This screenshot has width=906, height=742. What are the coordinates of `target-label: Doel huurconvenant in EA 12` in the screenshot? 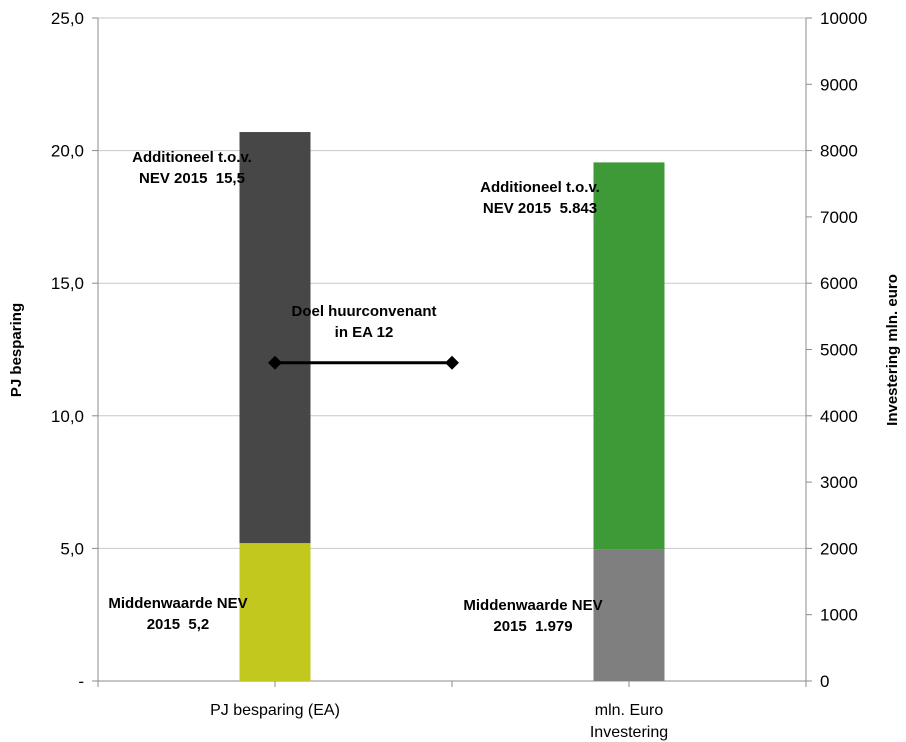 It's located at (363, 322).